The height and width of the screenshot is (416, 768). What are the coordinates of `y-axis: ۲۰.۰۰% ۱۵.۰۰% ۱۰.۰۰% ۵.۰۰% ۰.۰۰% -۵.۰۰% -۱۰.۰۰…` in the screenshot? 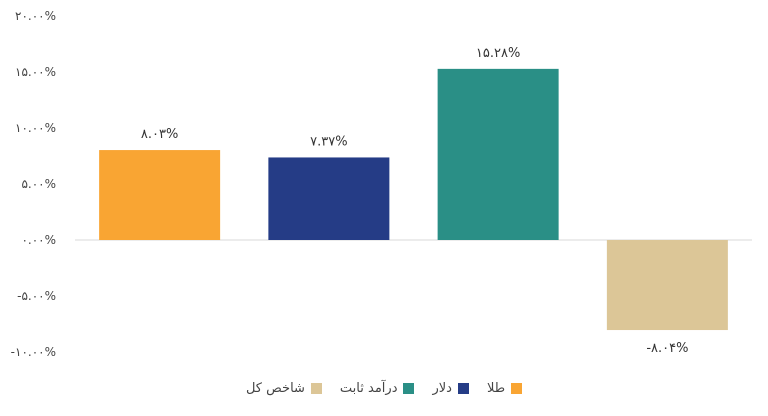 It's located at (33, 184).